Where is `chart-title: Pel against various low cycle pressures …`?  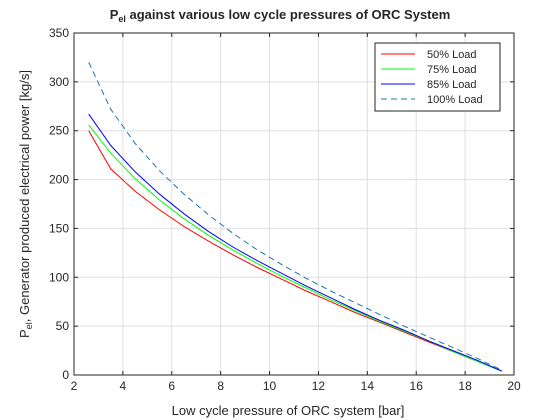
chart-title: Pel against various low cycle pressures … is located at coordinates (280, 15).